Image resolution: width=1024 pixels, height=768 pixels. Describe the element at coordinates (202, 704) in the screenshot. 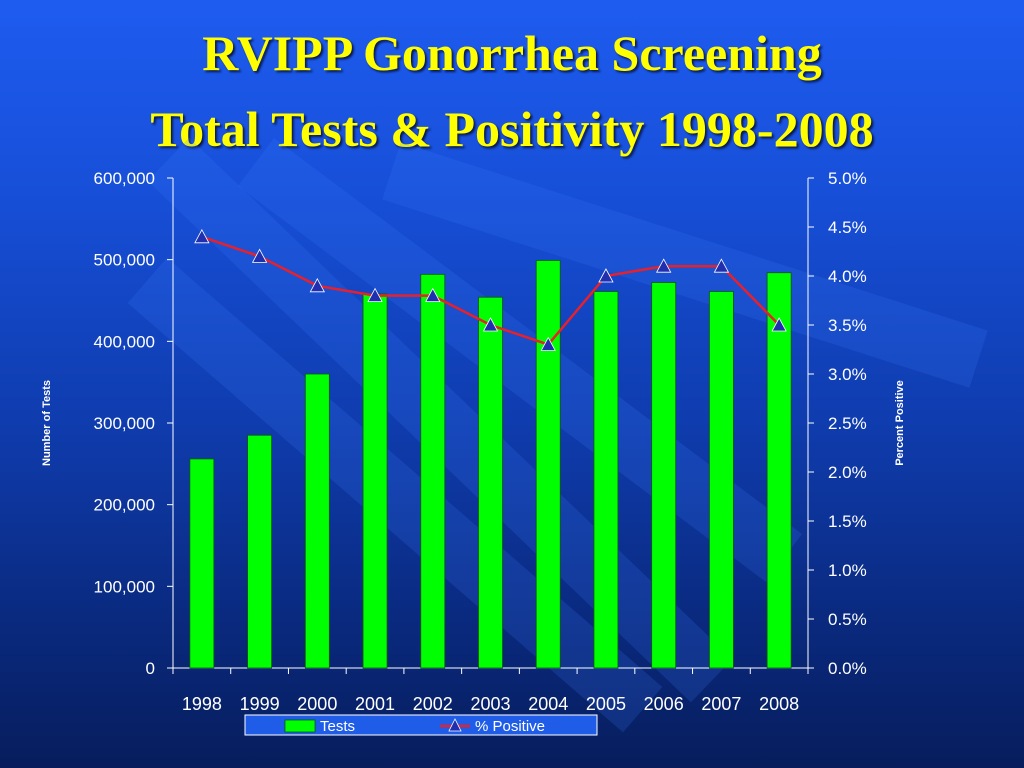

I see `x-tick-label: 1998` at that location.